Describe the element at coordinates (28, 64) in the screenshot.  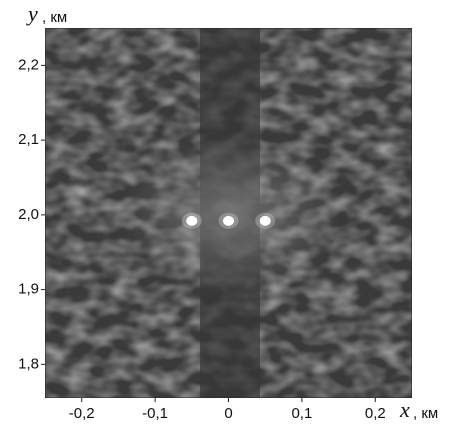
I see `y-tick-label: 2,2` at that location.